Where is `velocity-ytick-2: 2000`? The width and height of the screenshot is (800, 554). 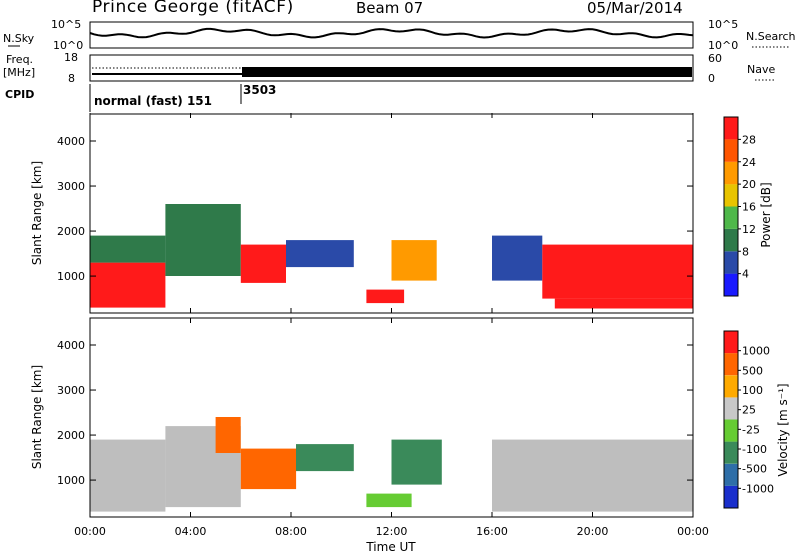
velocity-ytick-2: 2000 is located at coordinates (71, 435).